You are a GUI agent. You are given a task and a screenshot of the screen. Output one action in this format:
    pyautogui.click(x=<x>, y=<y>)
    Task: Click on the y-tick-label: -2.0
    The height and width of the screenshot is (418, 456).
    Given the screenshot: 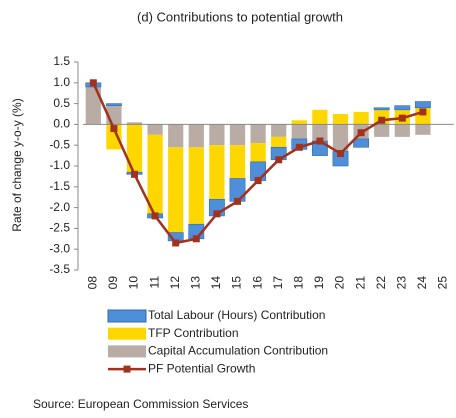 What is the action you would take?
    pyautogui.click(x=59, y=207)
    